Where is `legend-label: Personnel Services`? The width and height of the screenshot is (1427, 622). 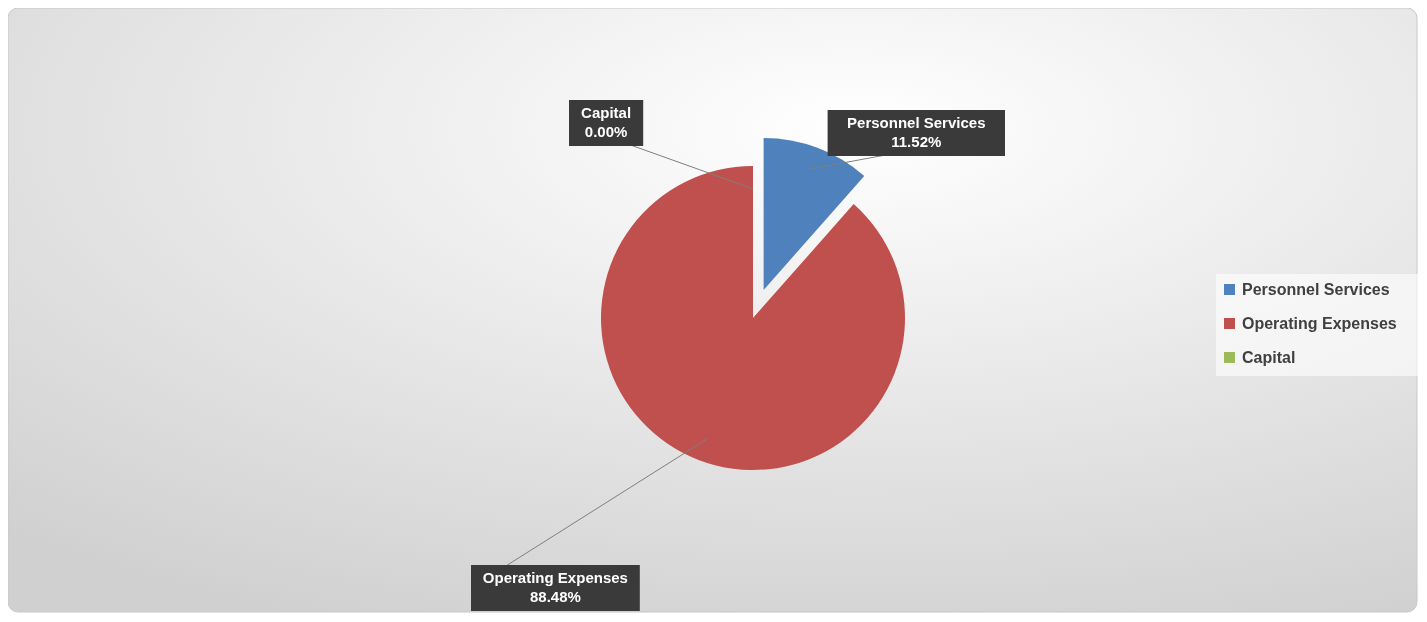 legend-label: Personnel Services is located at coordinates (1316, 289).